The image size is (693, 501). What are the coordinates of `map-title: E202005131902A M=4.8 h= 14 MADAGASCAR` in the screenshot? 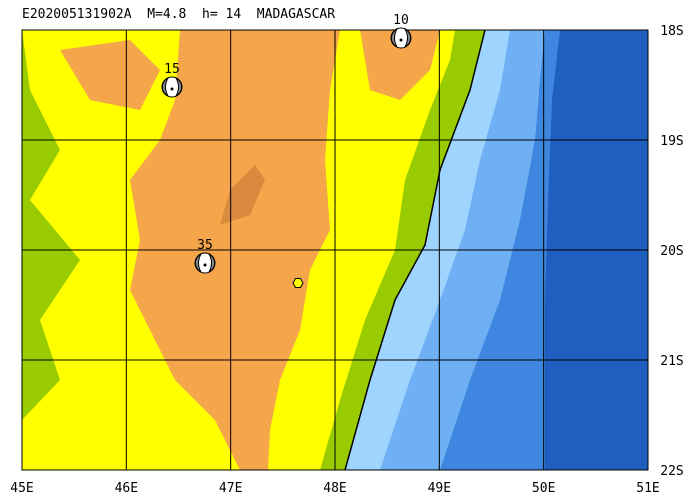 It's located at (178, 14).